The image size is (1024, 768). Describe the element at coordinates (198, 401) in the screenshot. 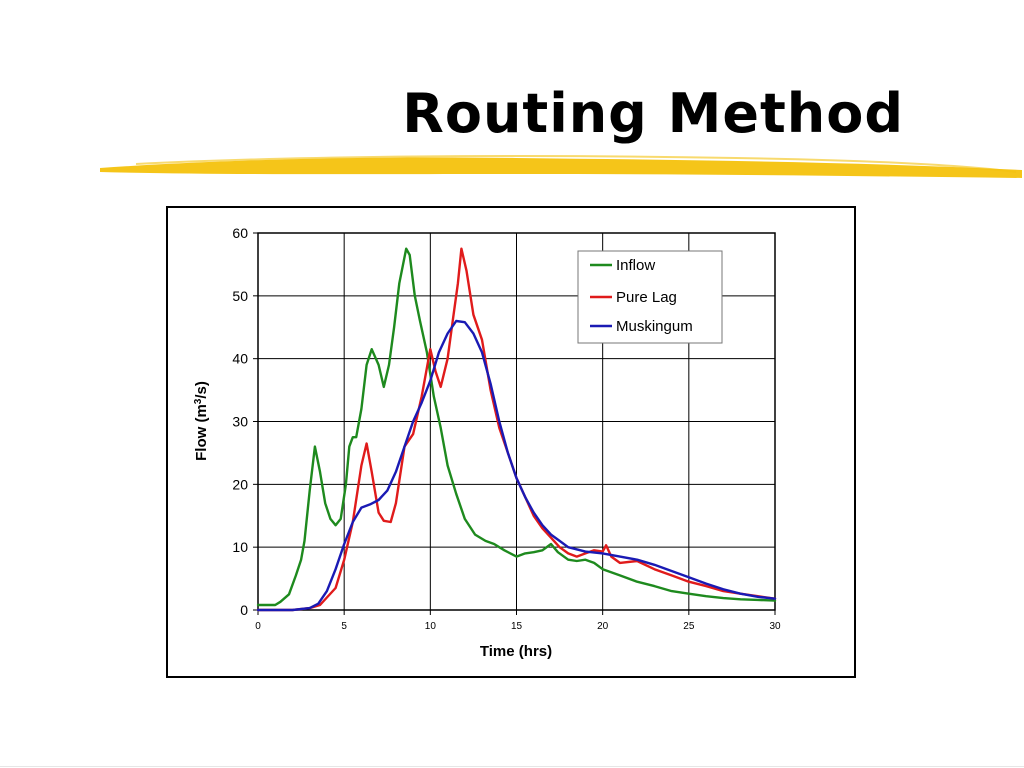

I see `y-axis-label-superscript: 3` at that location.